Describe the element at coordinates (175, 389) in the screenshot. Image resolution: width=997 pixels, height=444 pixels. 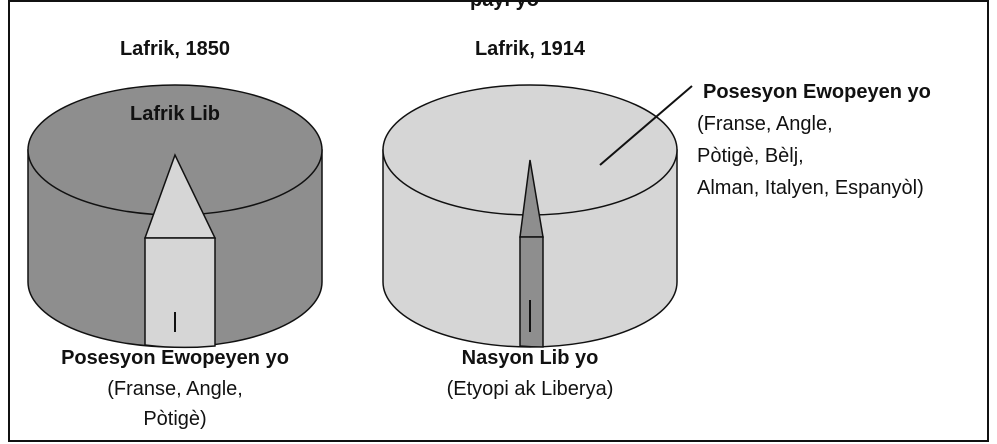
I see `caption-line: (Franse, Angle,` at that location.